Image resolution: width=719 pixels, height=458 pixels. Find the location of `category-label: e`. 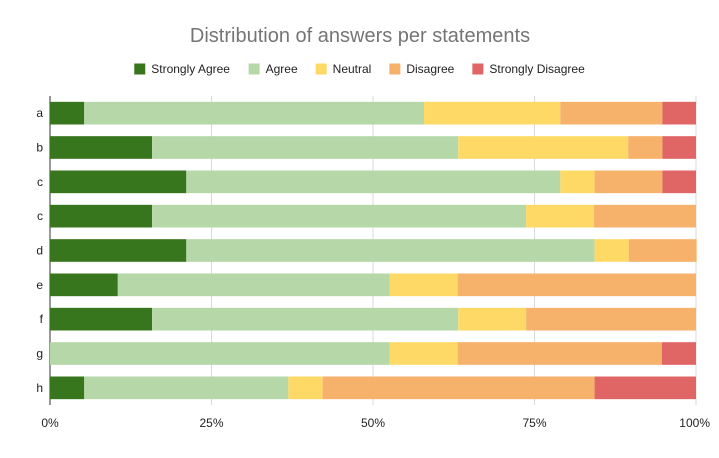

category-label: e is located at coordinates (39, 285).